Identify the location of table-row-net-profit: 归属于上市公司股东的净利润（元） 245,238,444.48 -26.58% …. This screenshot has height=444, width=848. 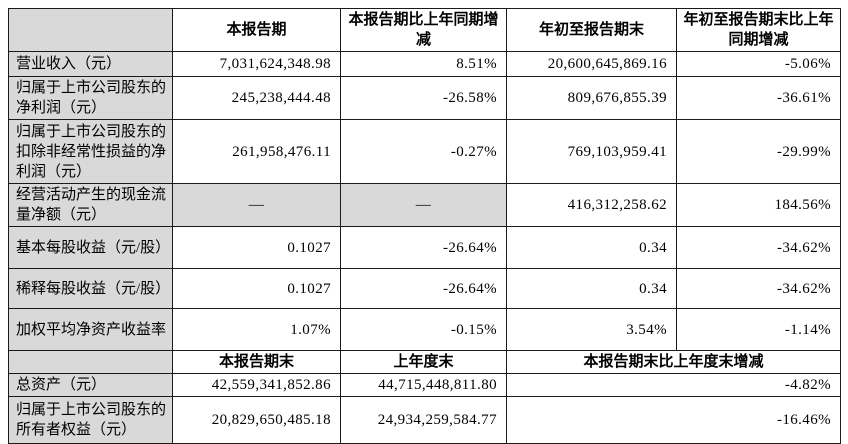
(424, 98).